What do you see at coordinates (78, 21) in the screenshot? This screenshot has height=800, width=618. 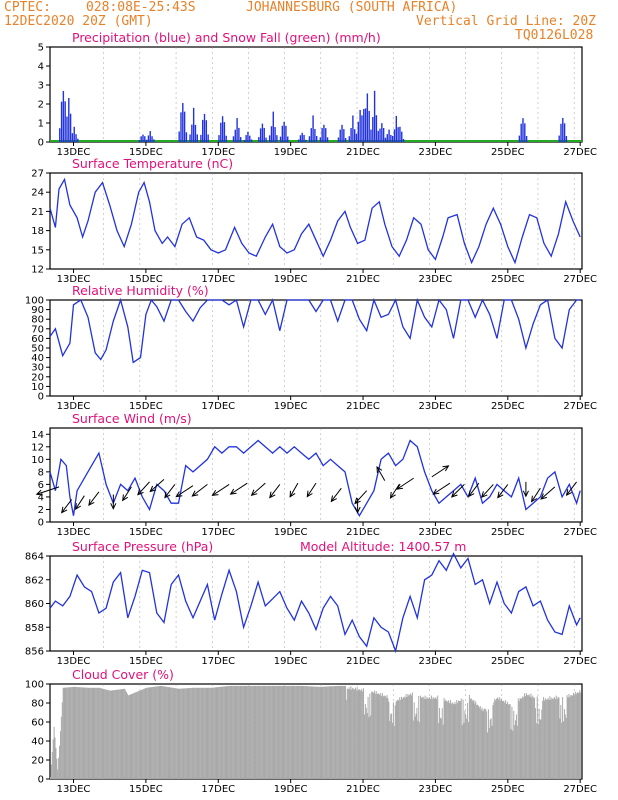 I see `header-run: 12DEC2020 20Z (GMT)` at bounding box center [78, 21].